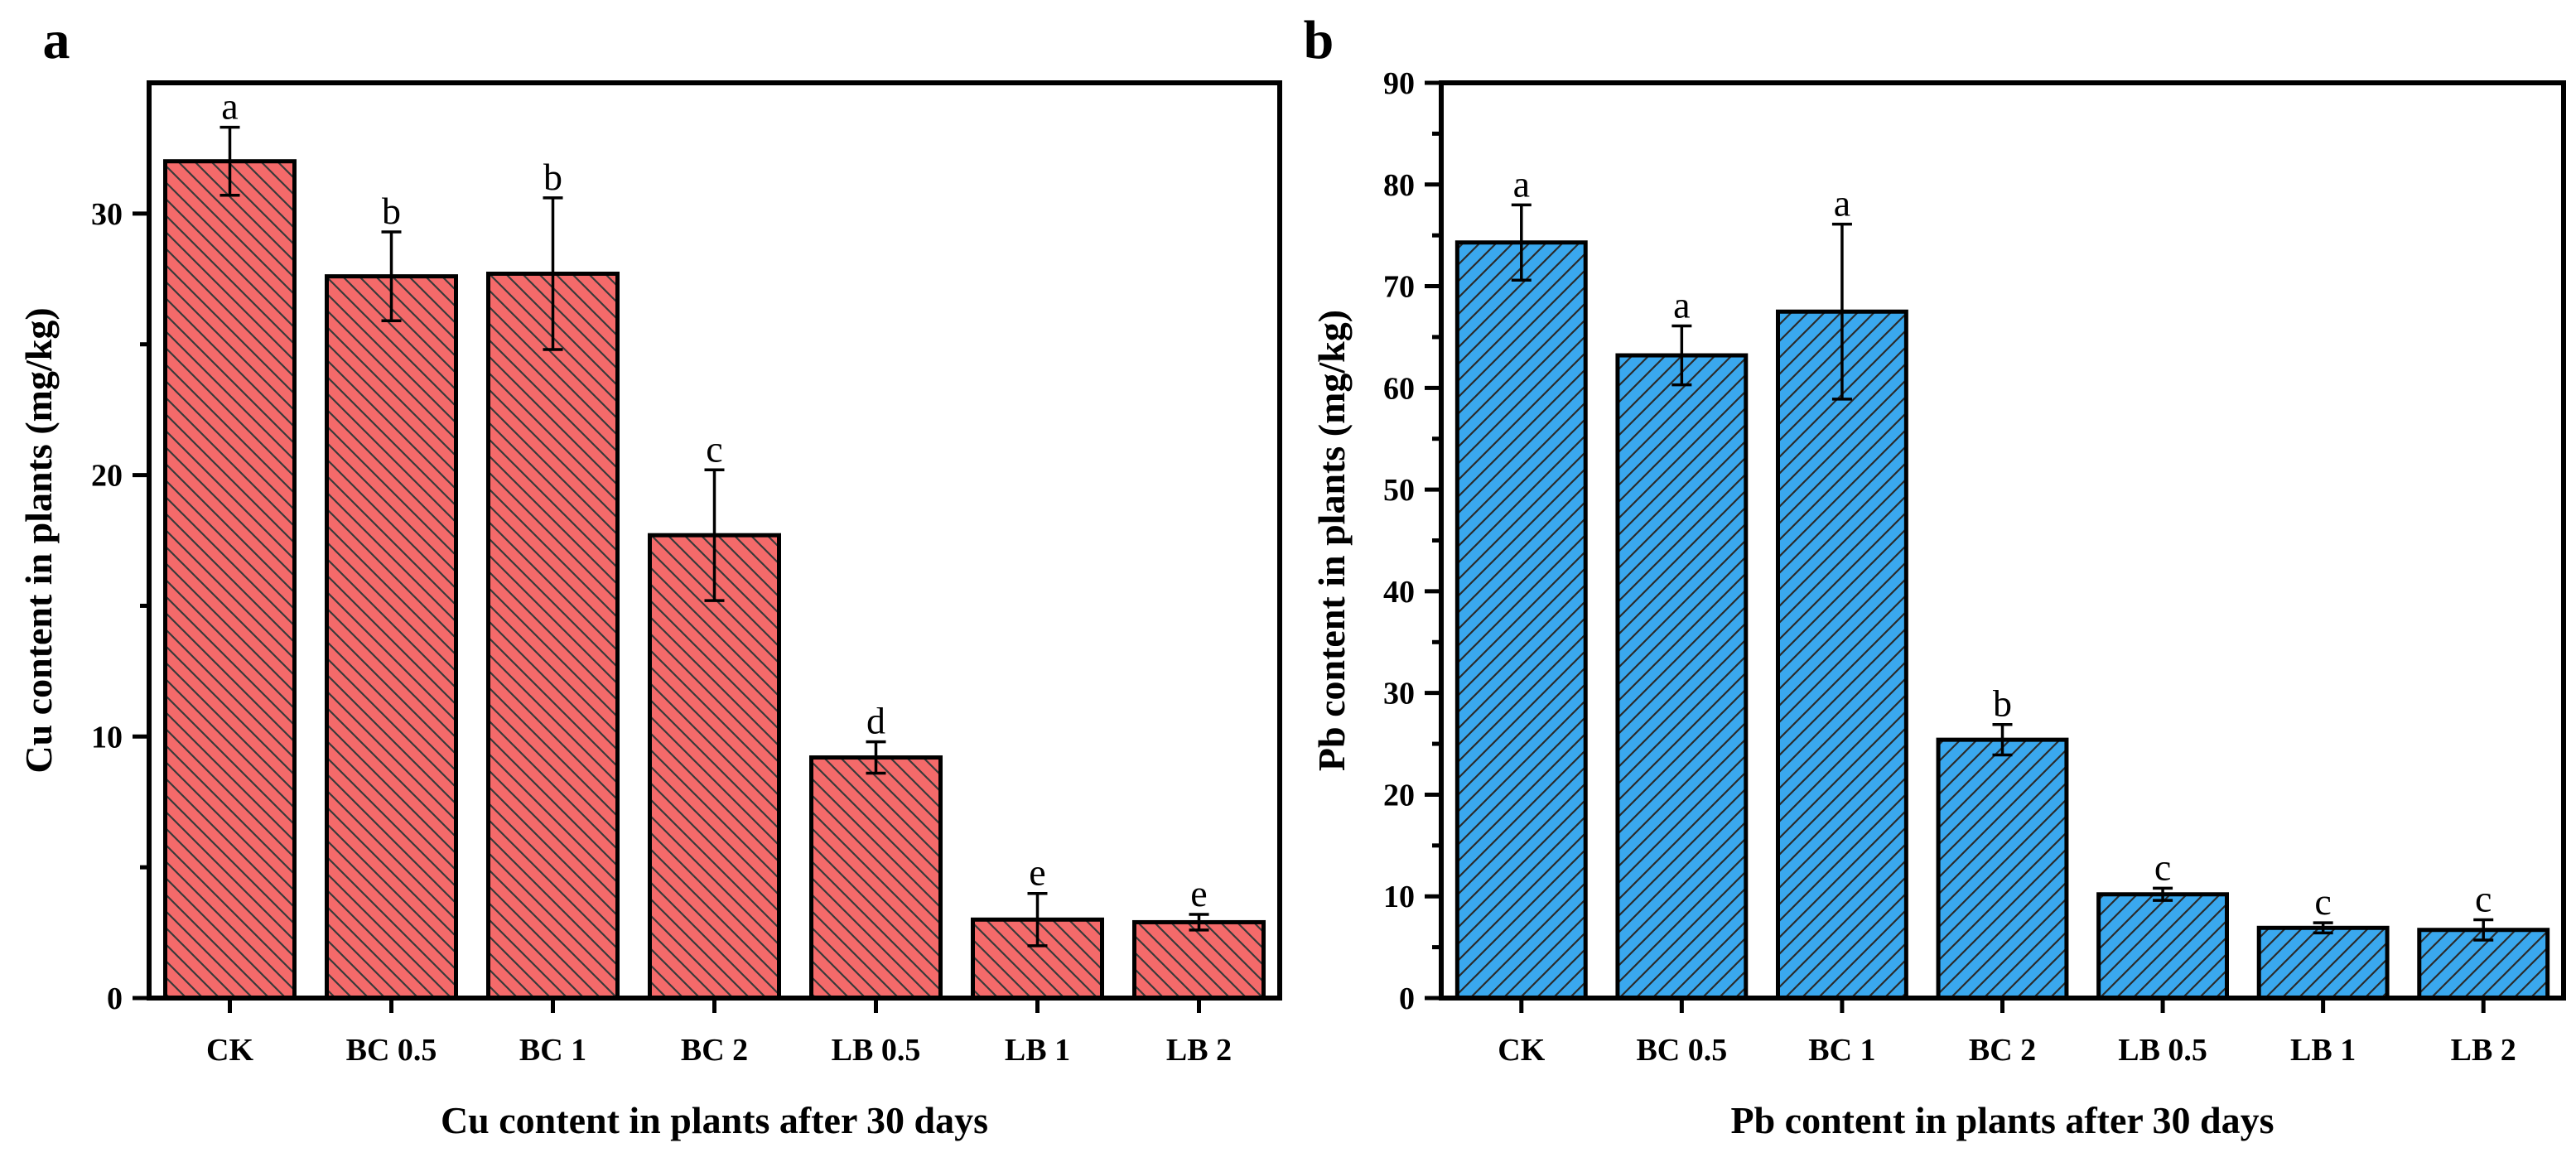 This screenshot has width=2576, height=1167. What do you see at coordinates (1399, 287) in the screenshot?
I see `y-tick-label: 70` at bounding box center [1399, 287].